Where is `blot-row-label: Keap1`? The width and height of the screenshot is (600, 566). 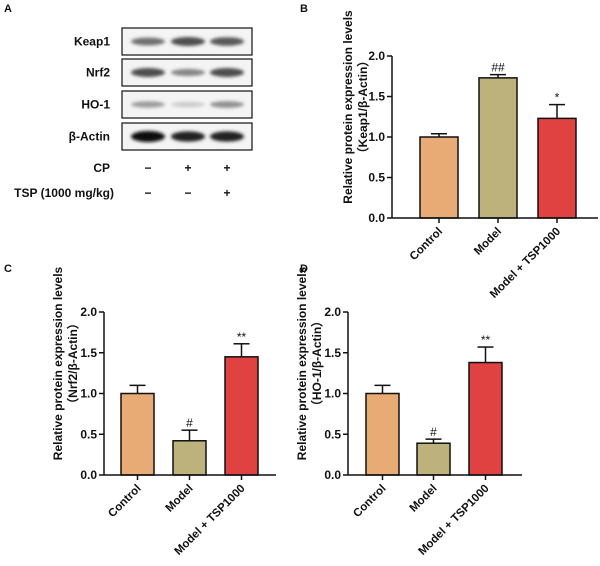
blot-row-label: Keap1 is located at coordinates (92, 42).